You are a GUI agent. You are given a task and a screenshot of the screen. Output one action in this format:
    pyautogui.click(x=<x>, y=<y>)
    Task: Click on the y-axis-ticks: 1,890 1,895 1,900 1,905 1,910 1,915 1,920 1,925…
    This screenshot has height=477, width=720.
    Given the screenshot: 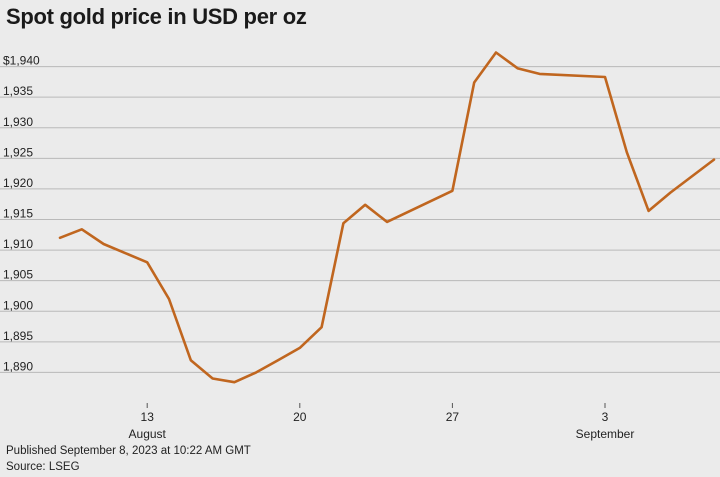 What is the action you would take?
    pyautogui.click(x=21, y=214)
    